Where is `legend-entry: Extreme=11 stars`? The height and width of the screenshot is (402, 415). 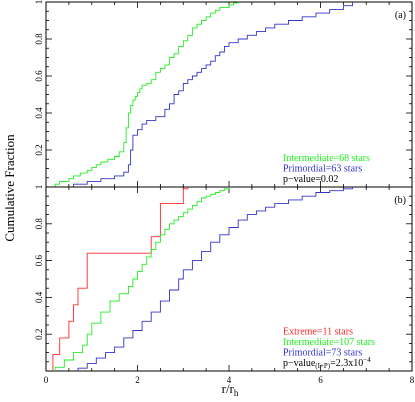 legend-entry: Extreme=11 stars is located at coordinates (318, 332).